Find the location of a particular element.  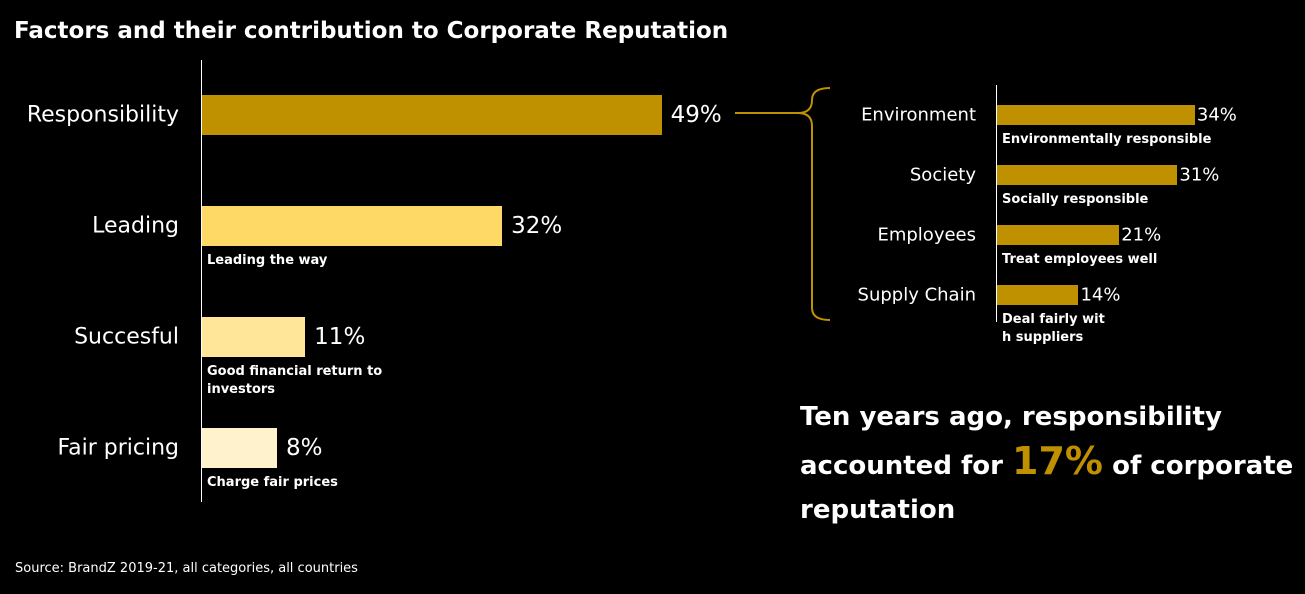

value-label: 34% is located at coordinates (1216, 115).